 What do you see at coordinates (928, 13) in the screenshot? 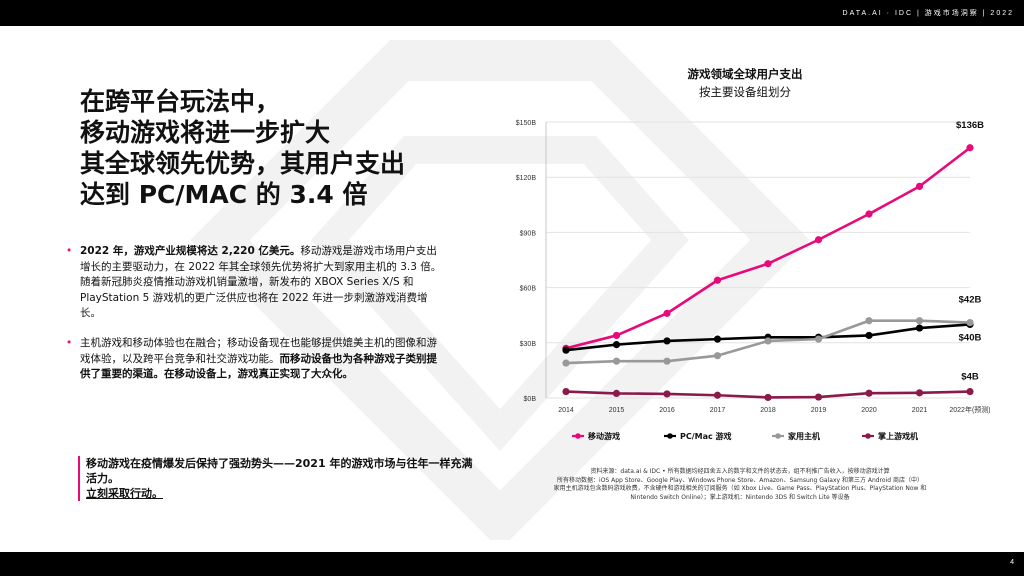
I see `brand-header: DATA.AI · IDC | 游戏市场洞察 | 2022` at bounding box center [928, 13].